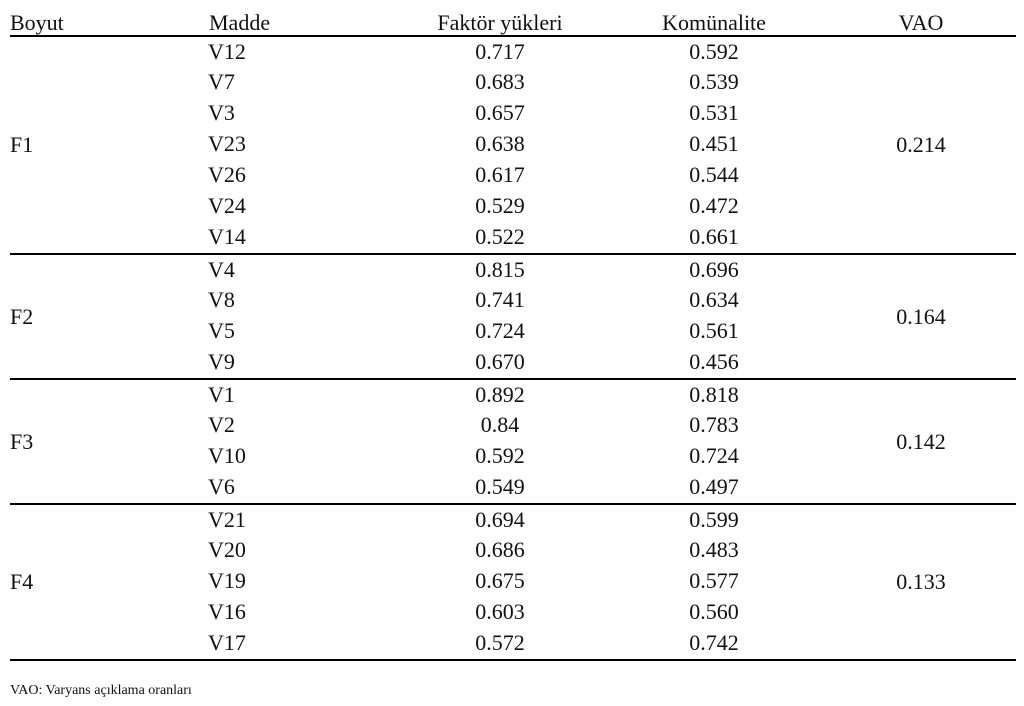  What do you see at coordinates (227, 174) in the screenshot?
I see `cell-madde: V26` at bounding box center [227, 174].